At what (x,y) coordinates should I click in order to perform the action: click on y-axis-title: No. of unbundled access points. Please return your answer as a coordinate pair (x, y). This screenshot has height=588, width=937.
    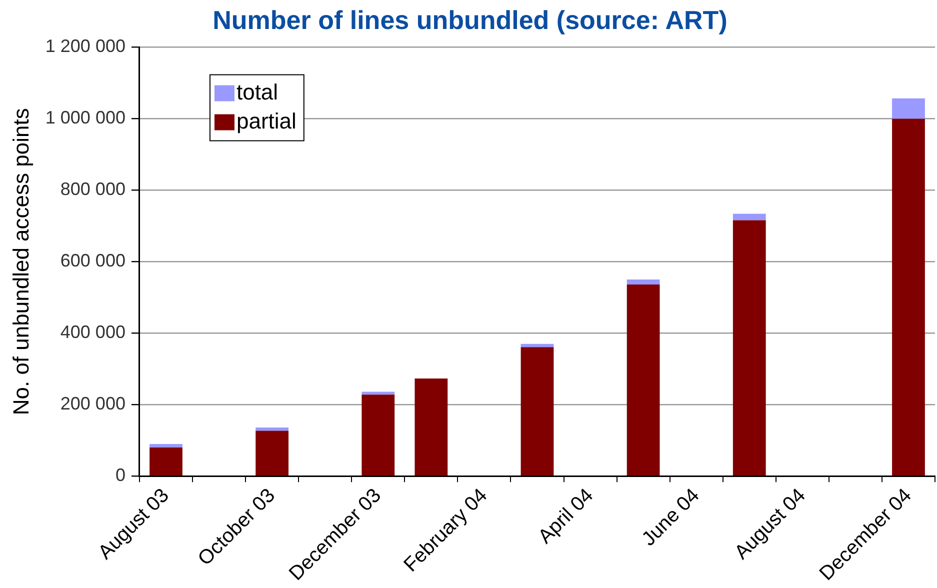
    Looking at the image, I should click on (21, 262).